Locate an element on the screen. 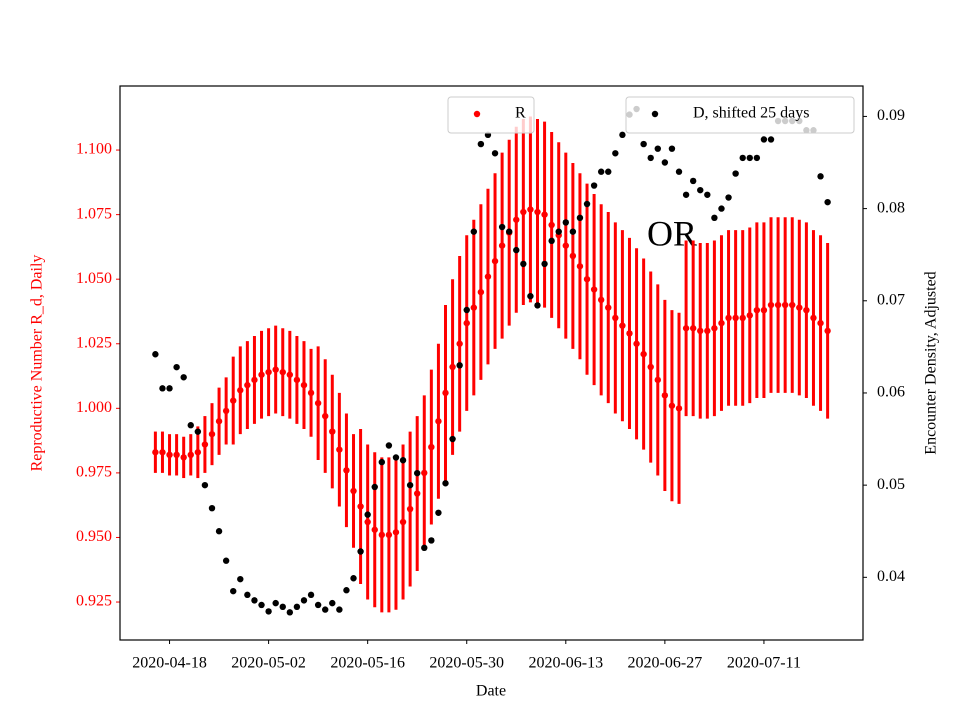 The width and height of the screenshot is (960, 720). x-tick-label: 2020-07-11 is located at coordinates (764, 663).